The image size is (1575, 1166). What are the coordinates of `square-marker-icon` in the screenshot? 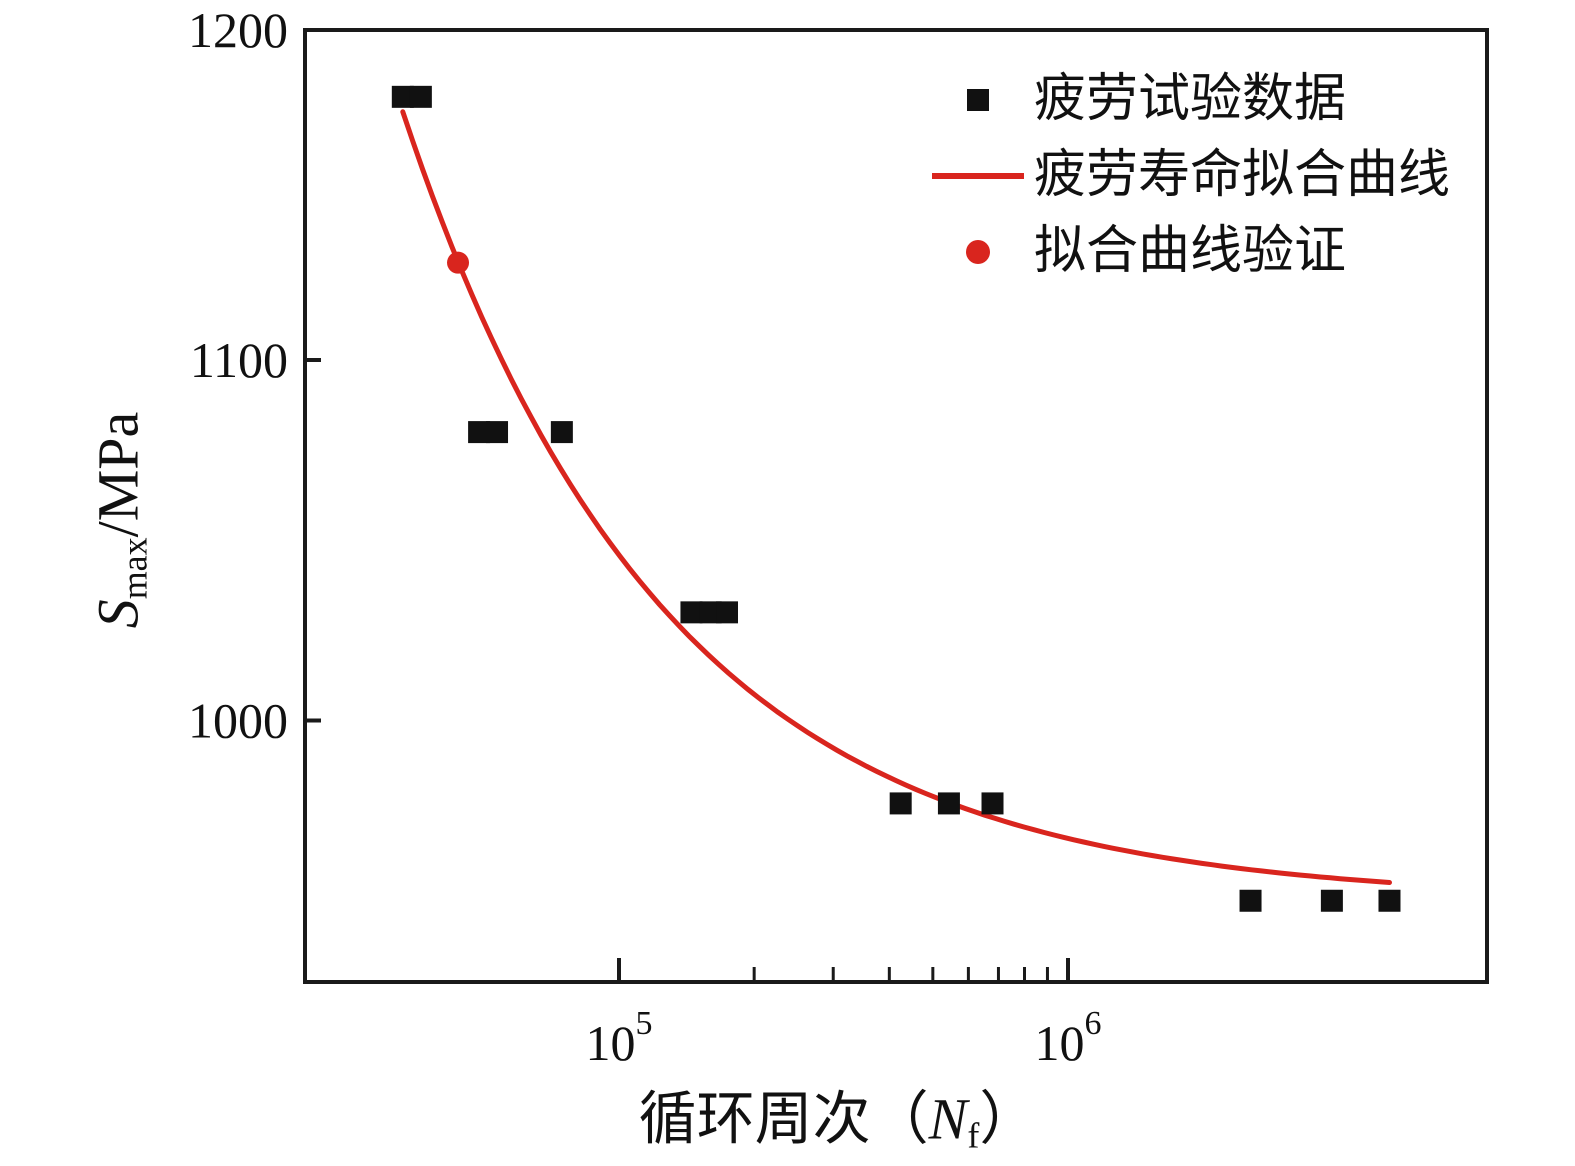 It's located at (978, 100).